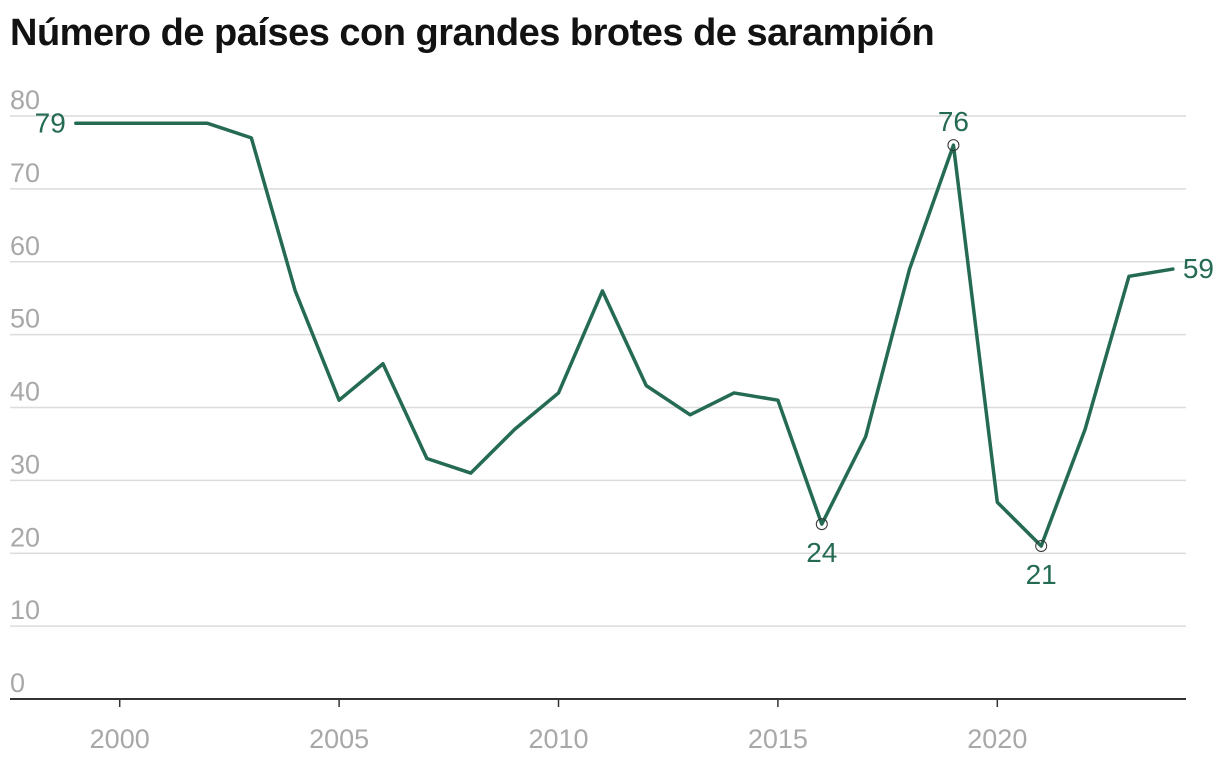  I want to click on data-label-2019: 76, so click(953, 121).